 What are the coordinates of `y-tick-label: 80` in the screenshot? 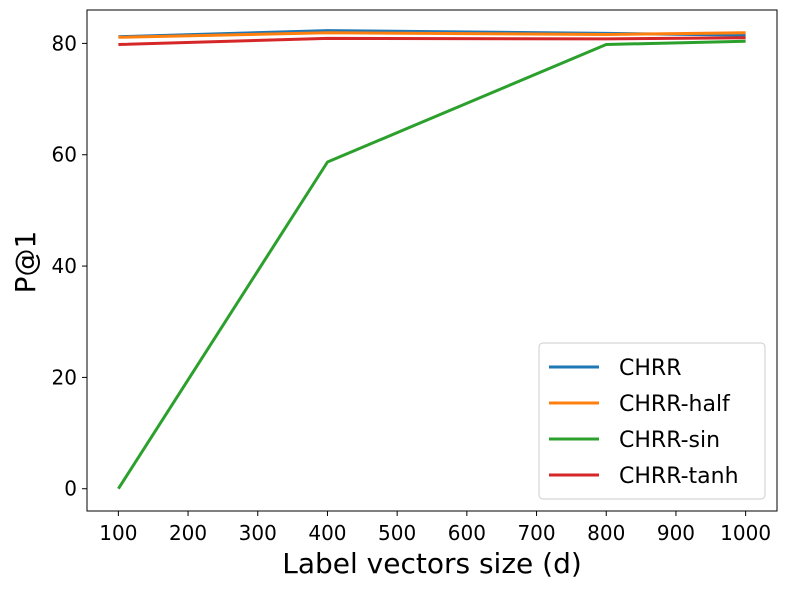 It's located at (64, 43).